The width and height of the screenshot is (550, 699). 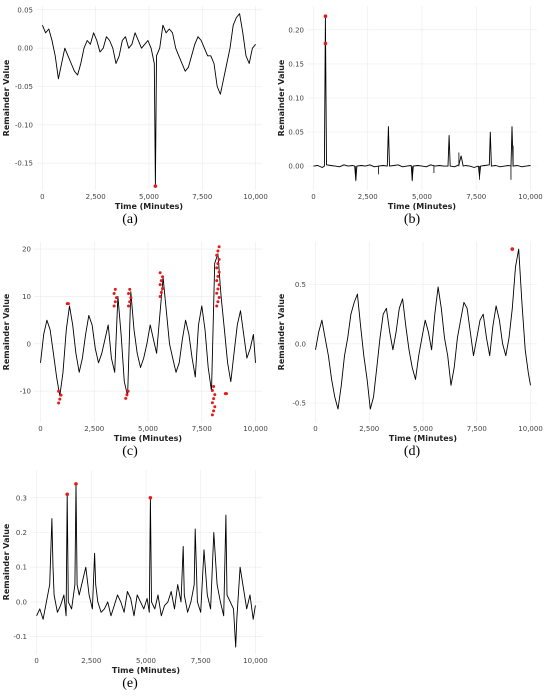 What do you see at coordinates (300, 285) in the screenshot?
I see `y-tick-label: 0.5` at bounding box center [300, 285].